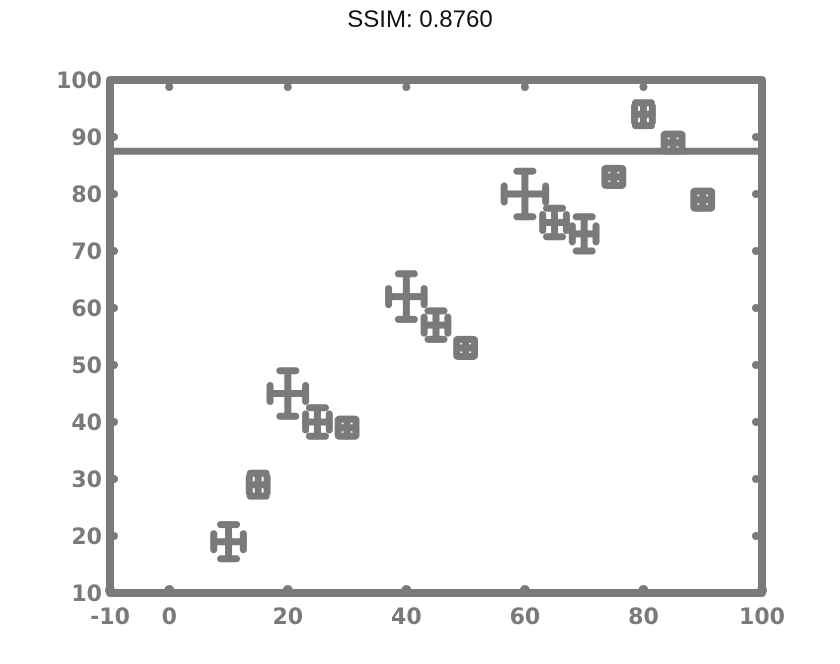 This screenshot has width=840, height=664. Describe the element at coordinates (110, 617) in the screenshot. I see `x-tick-label: -10` at that location.